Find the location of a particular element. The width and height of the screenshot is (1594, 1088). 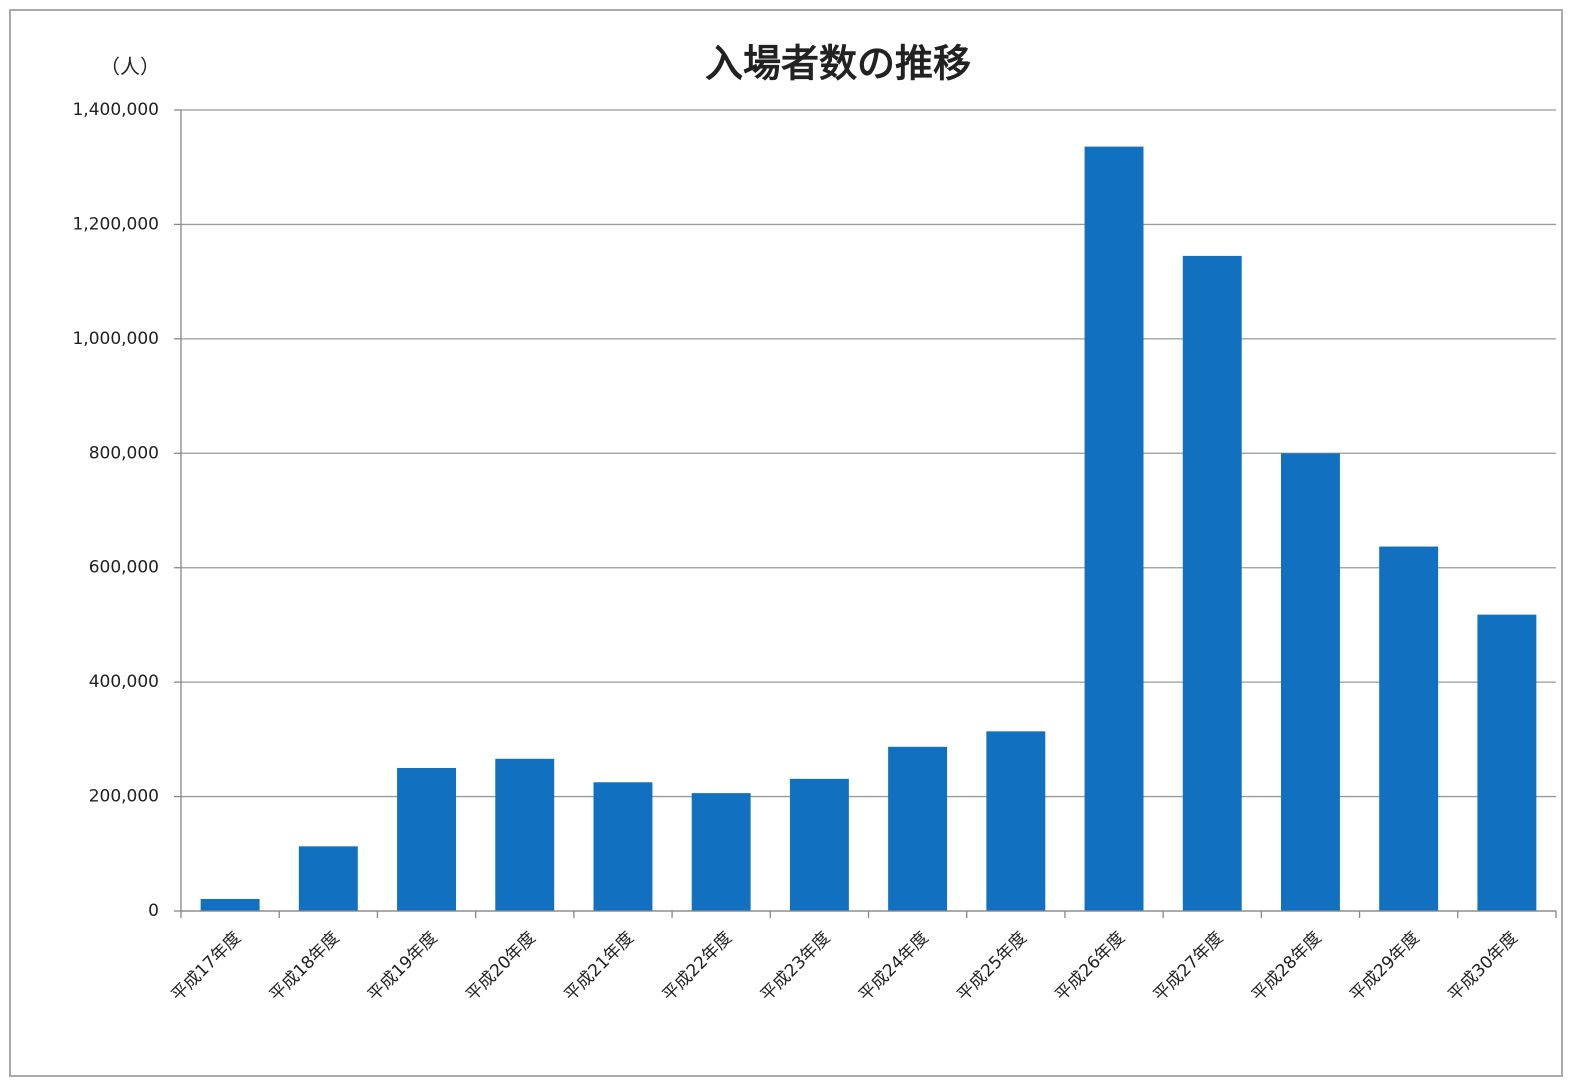

y-tick-label: 400,000 is located at coordinates (124, 682).